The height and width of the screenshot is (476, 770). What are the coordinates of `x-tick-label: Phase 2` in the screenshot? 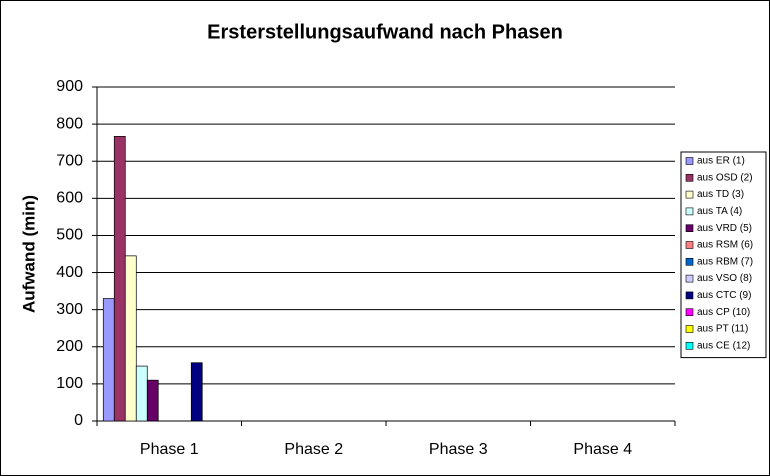 It's located at (313, 449).